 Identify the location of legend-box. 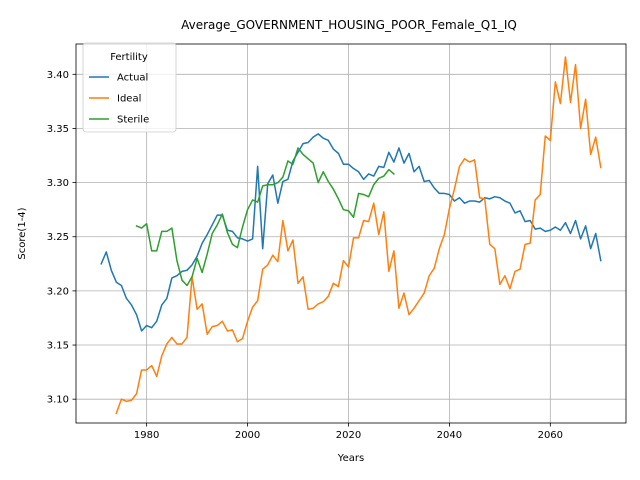
(129, 87).